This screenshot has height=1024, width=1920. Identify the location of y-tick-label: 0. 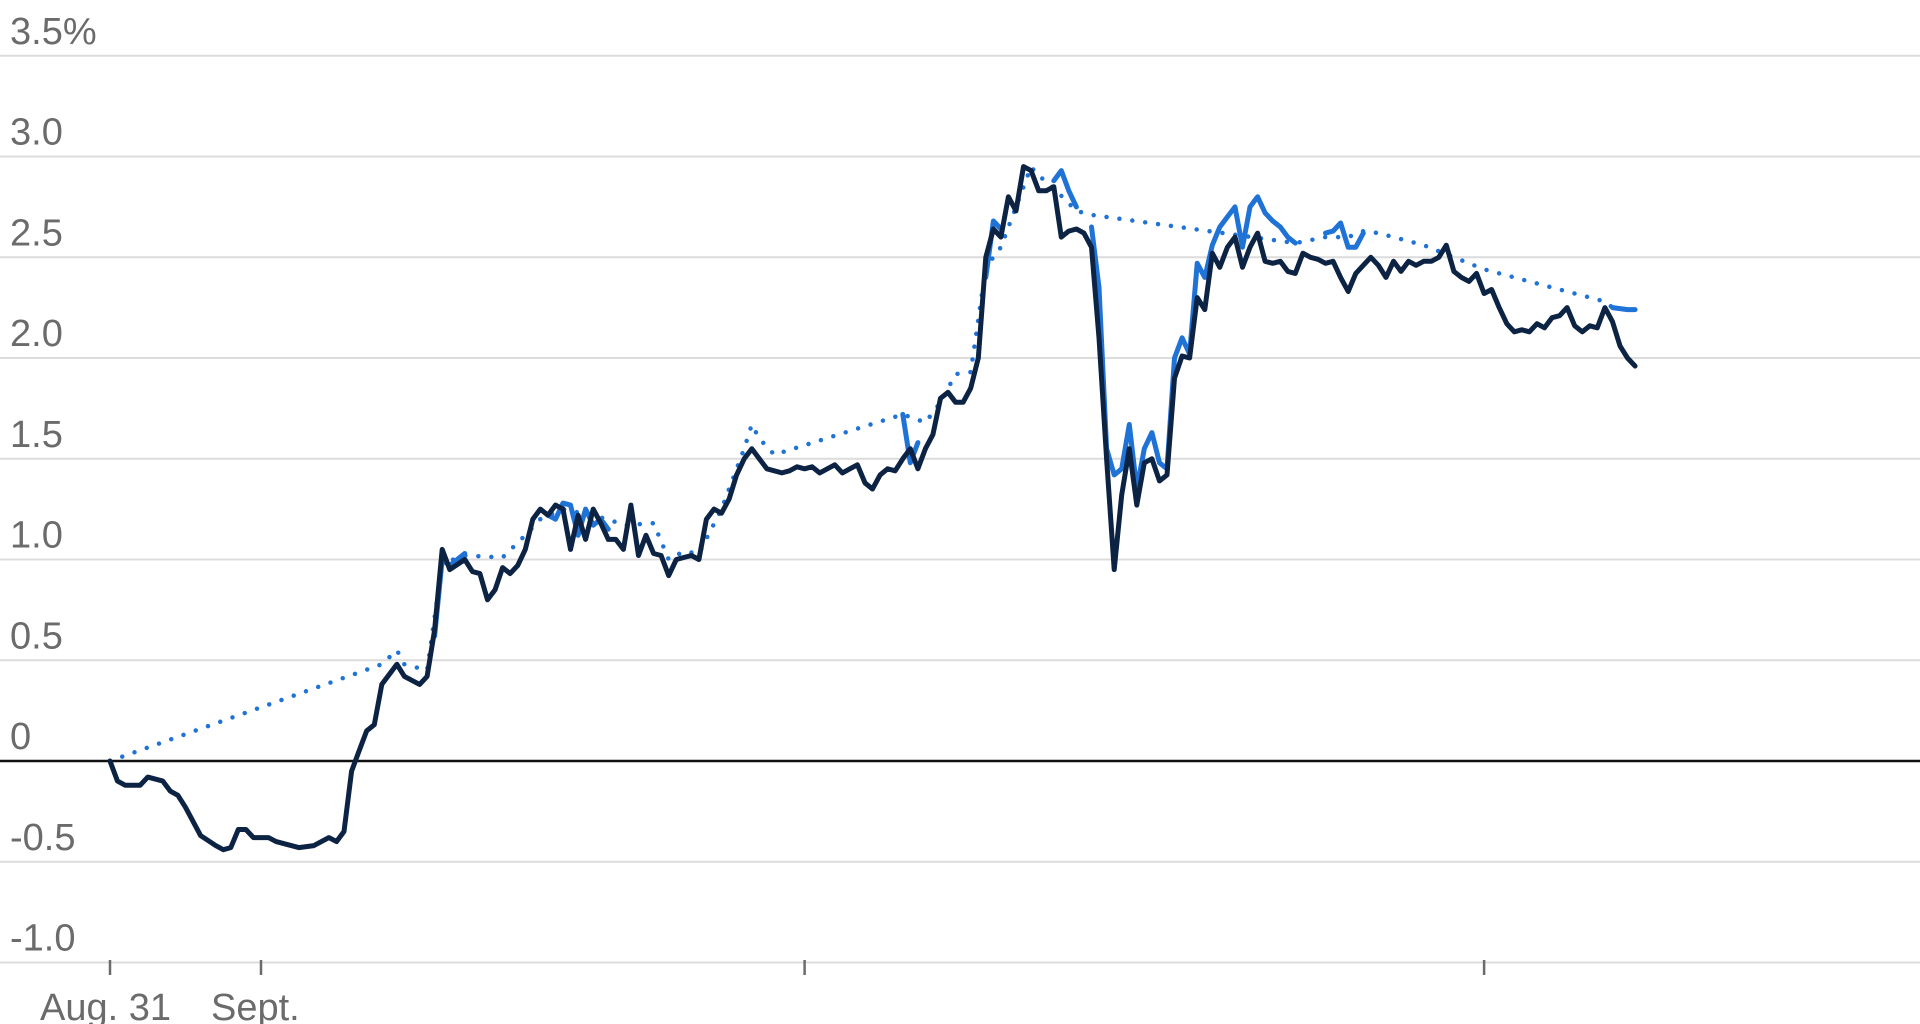
(20, 737).